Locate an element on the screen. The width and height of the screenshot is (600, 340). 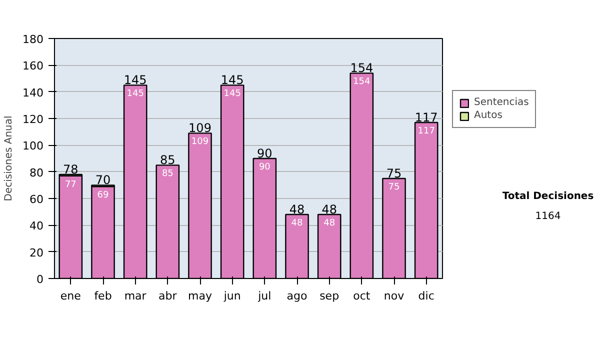
data-label: 77 is located at coordinates (70, 185).